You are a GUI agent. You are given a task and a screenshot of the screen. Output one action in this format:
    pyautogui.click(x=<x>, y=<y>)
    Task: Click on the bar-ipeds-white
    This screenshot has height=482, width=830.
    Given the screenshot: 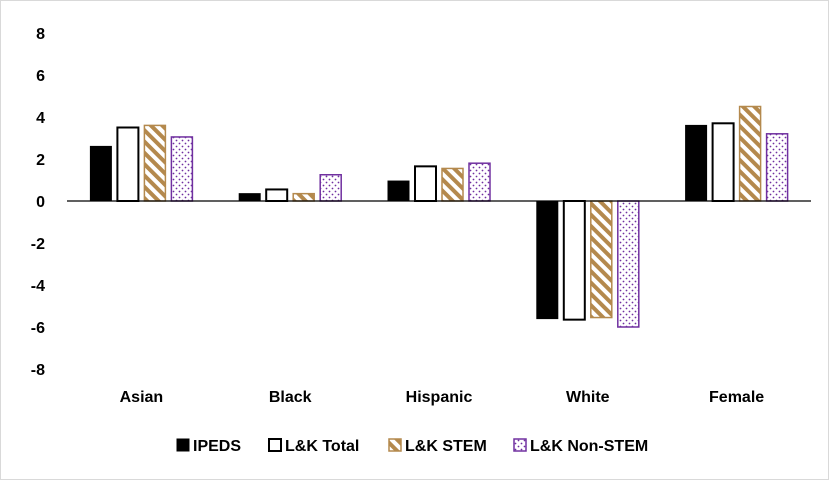 What is the action you would take?
    pyautogui.click(x=547, y=260)
    